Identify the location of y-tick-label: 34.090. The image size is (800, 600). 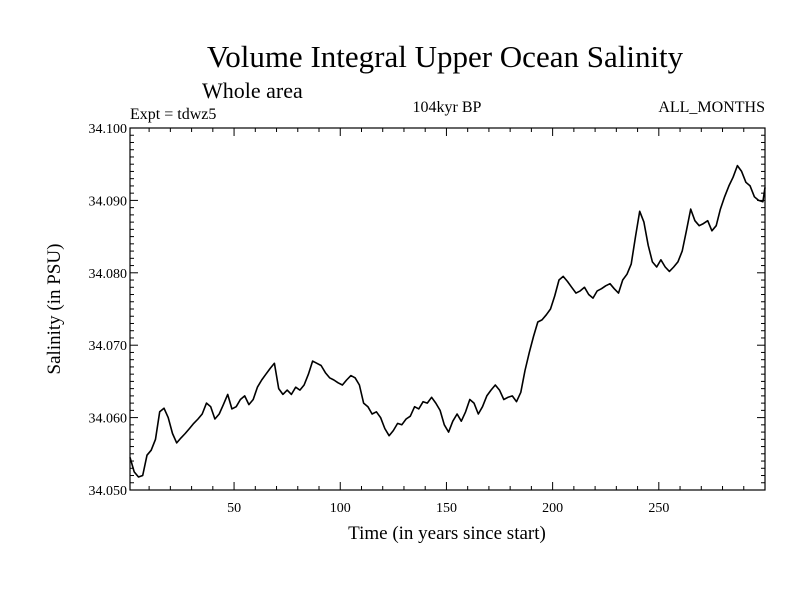
(108, 201).